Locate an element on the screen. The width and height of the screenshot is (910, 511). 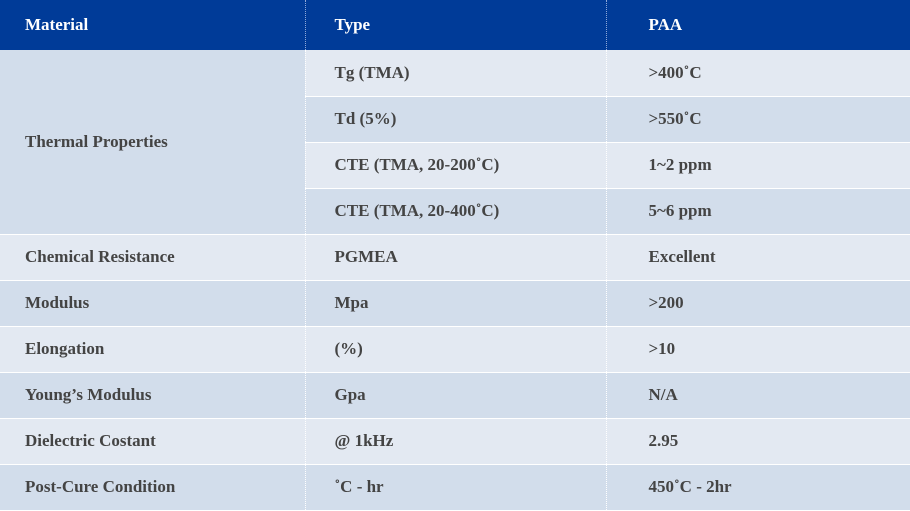
value-cell: N/A is located at coordinates (758, 395).